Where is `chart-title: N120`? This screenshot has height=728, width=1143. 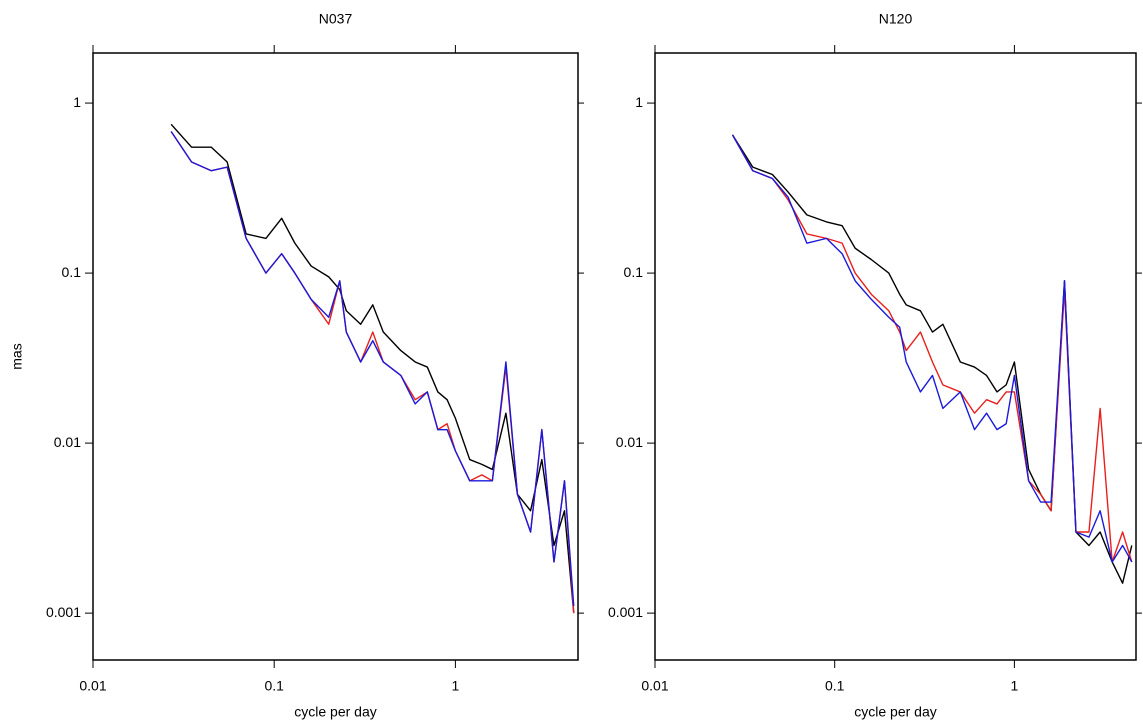
chart-title: N120 is located at coordinates (896, 19).